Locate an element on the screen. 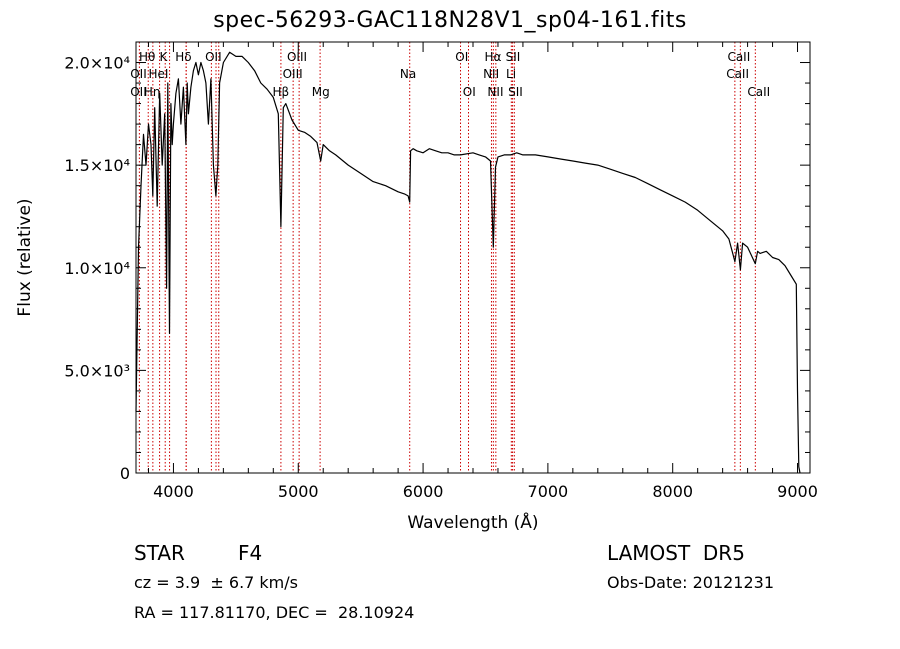 This screenshot has width=900, height=649. obs-date: Obs-Date: 20121231 is located at coordinates (691, 582).